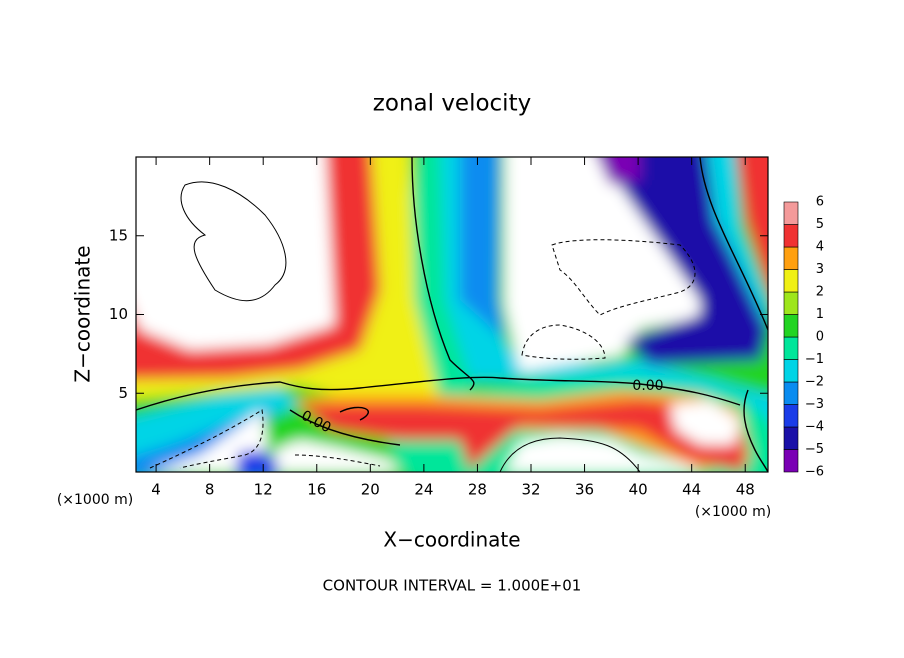 The height and width of the screenshot is (658, 904). What do you see at coordinates (820, 292) in the screenshot?
I see `colorbar-label: 2` at bounding box center [820, 292].